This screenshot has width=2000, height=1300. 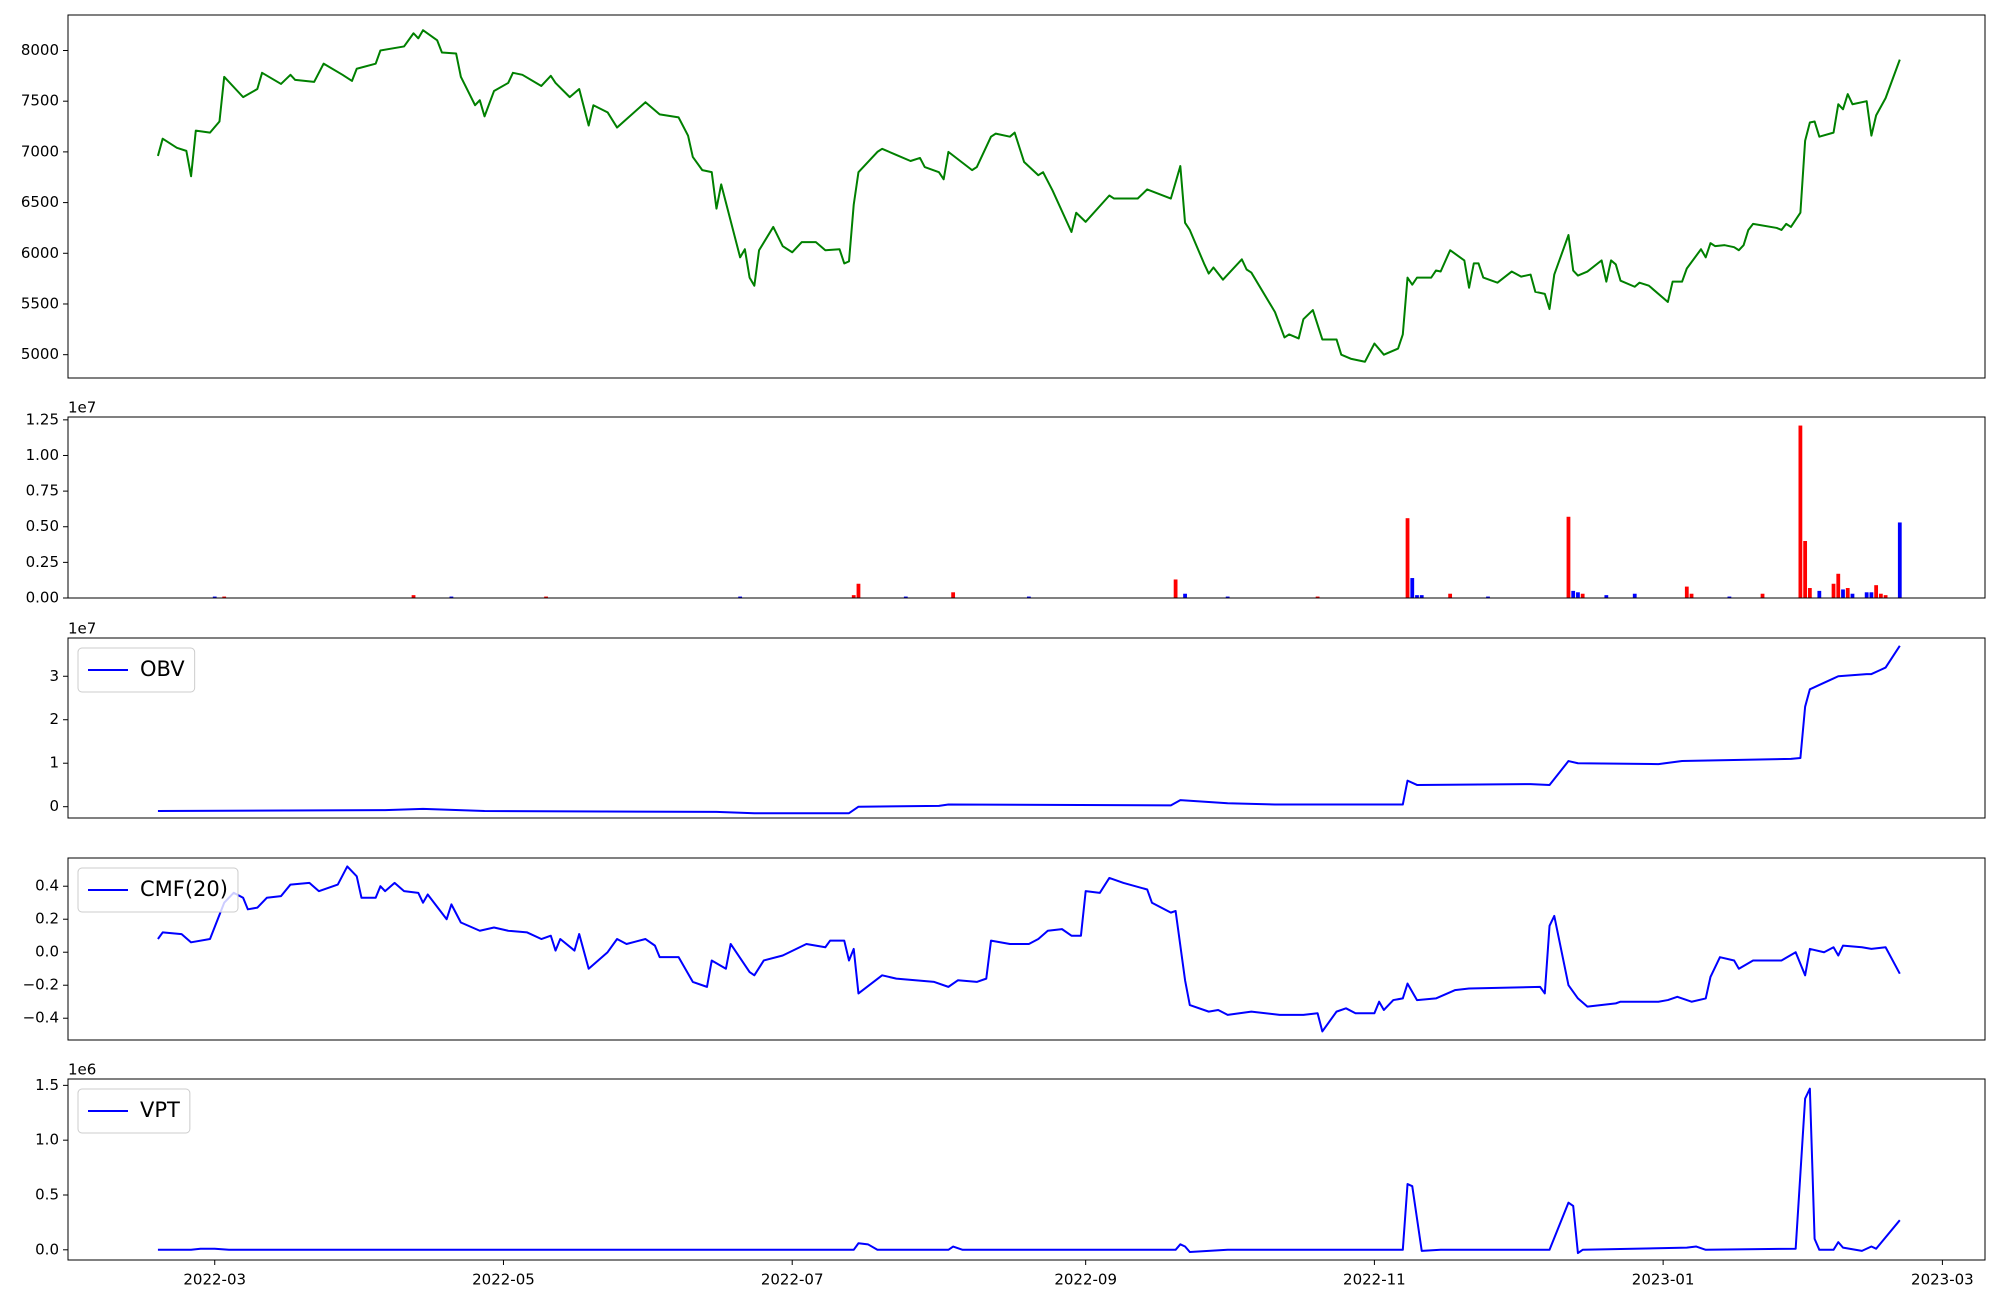 I want to click on y-tick-label: 0.2, so click(x=47, y=919).